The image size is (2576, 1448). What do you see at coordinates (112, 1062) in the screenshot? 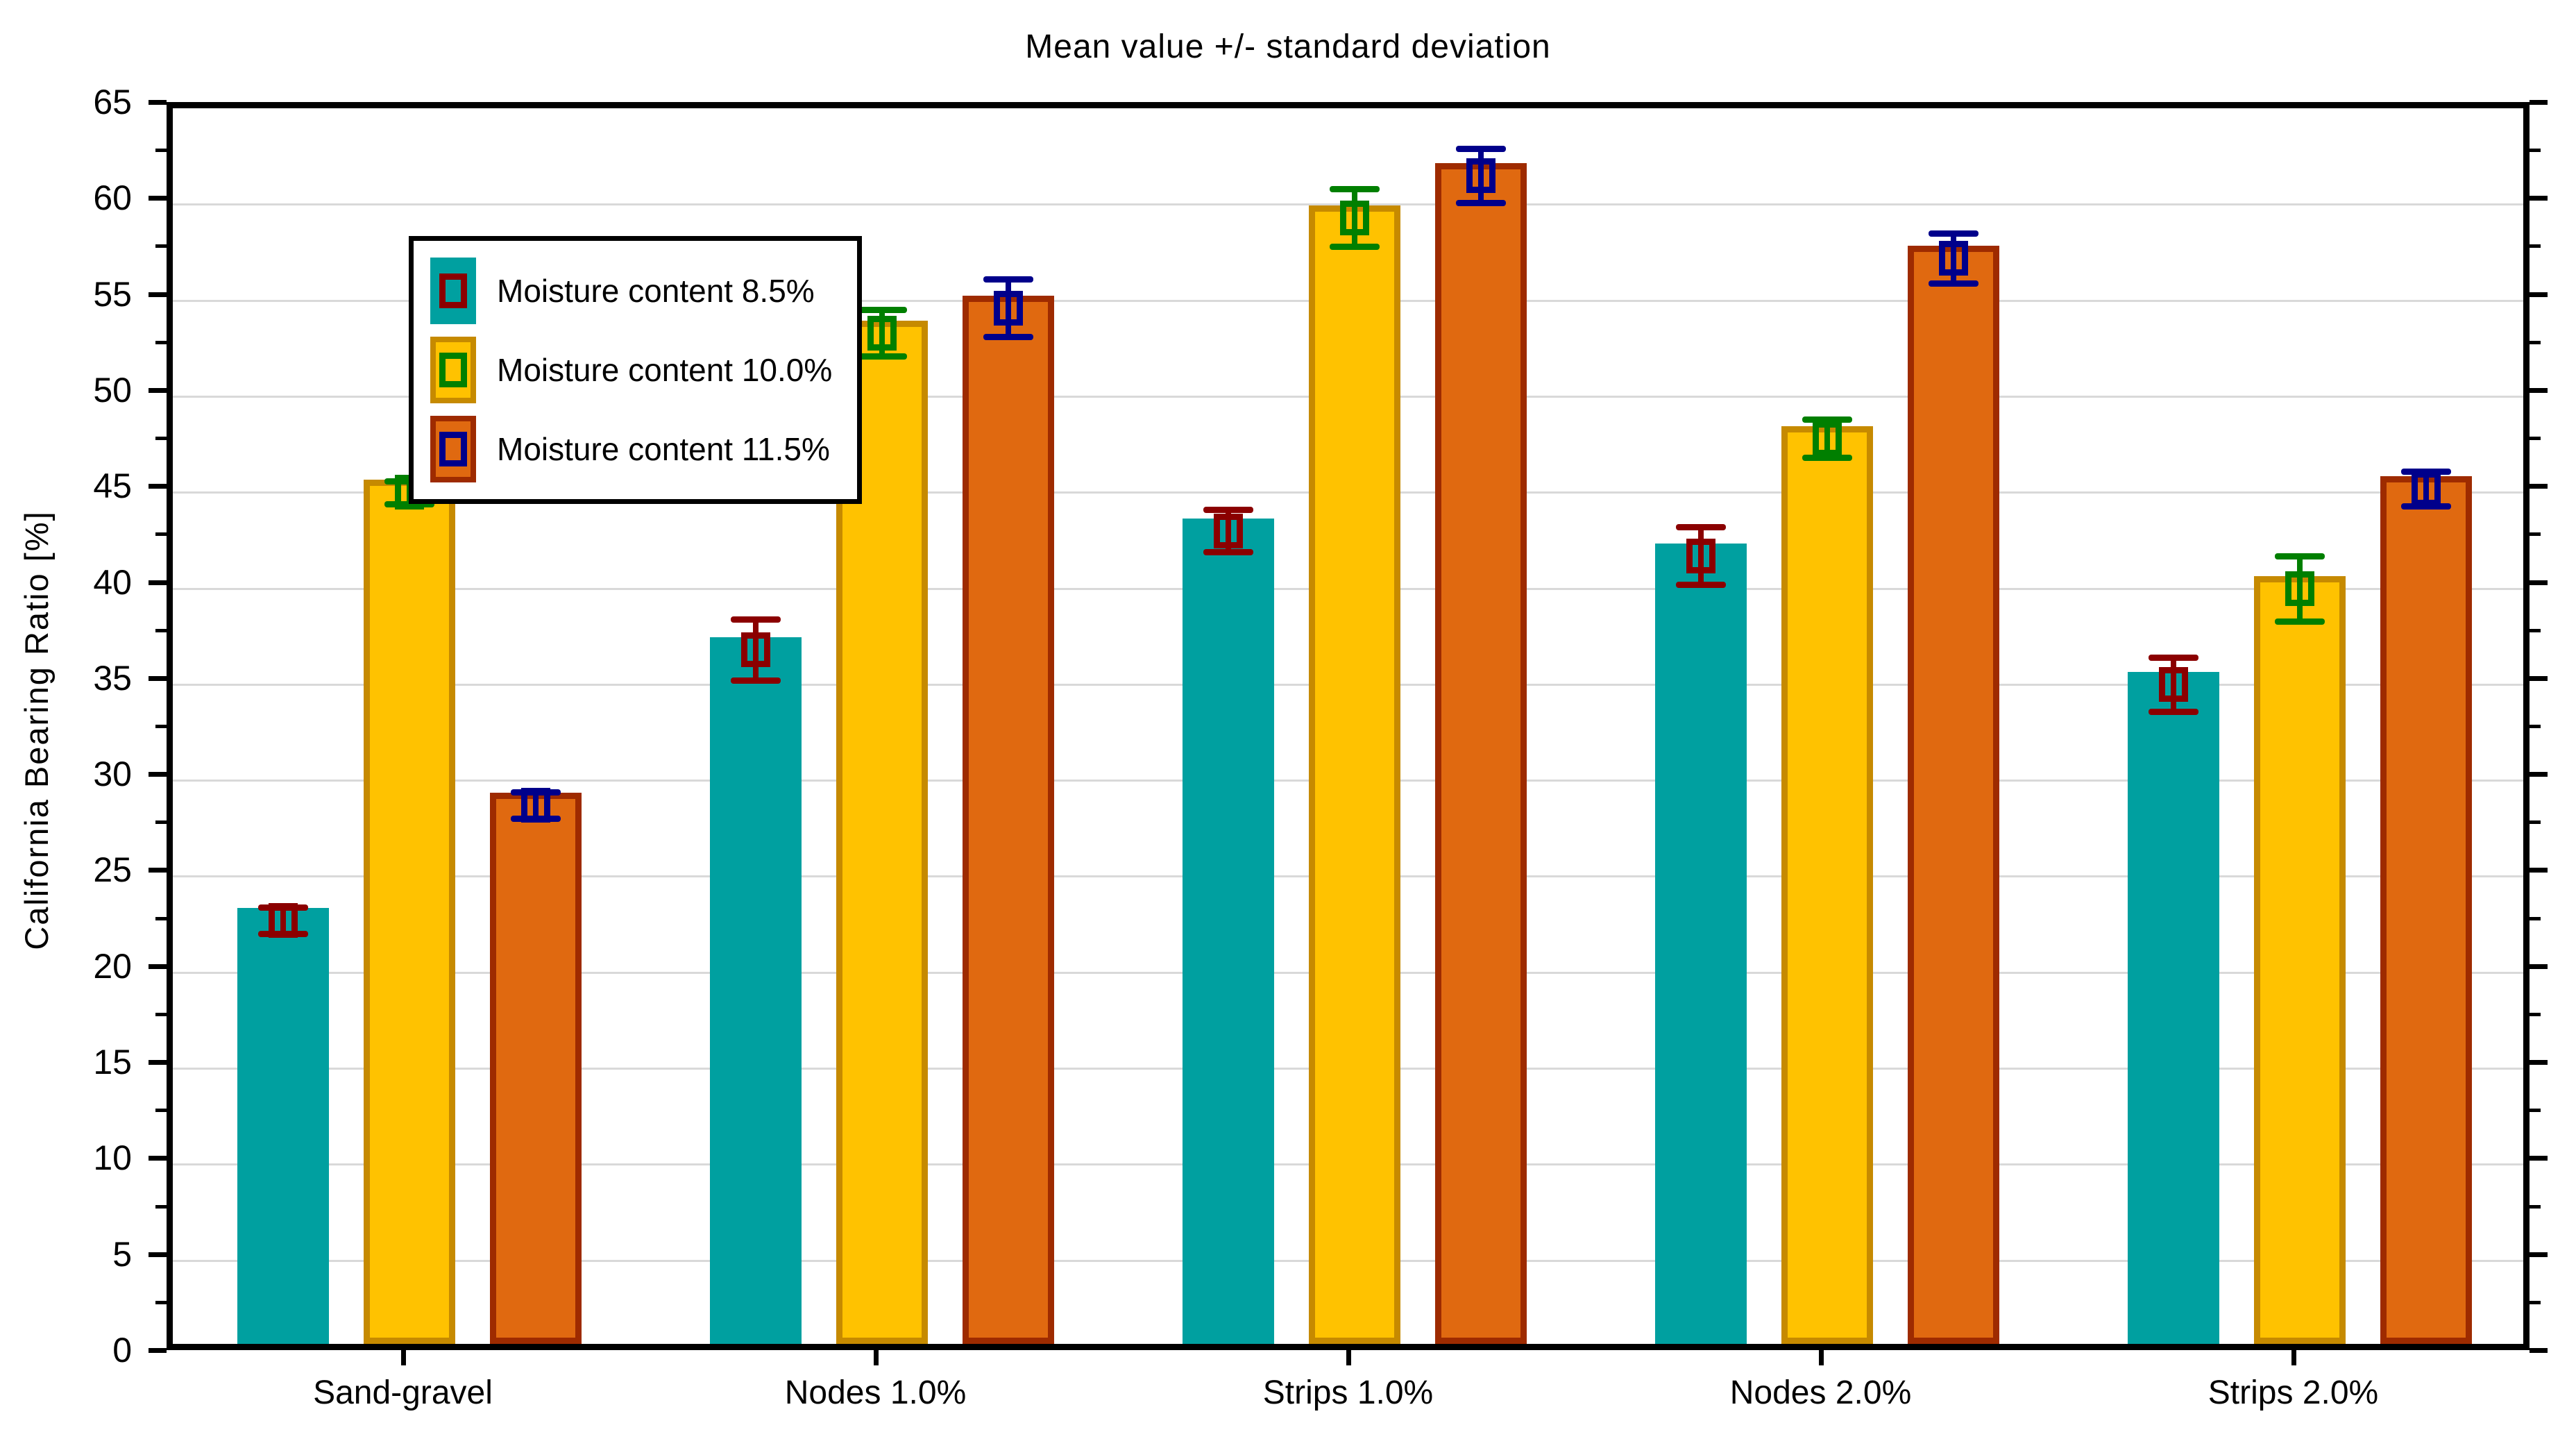
I see `y-axis-tick-label: 15` at bounding box center [112, 1062].